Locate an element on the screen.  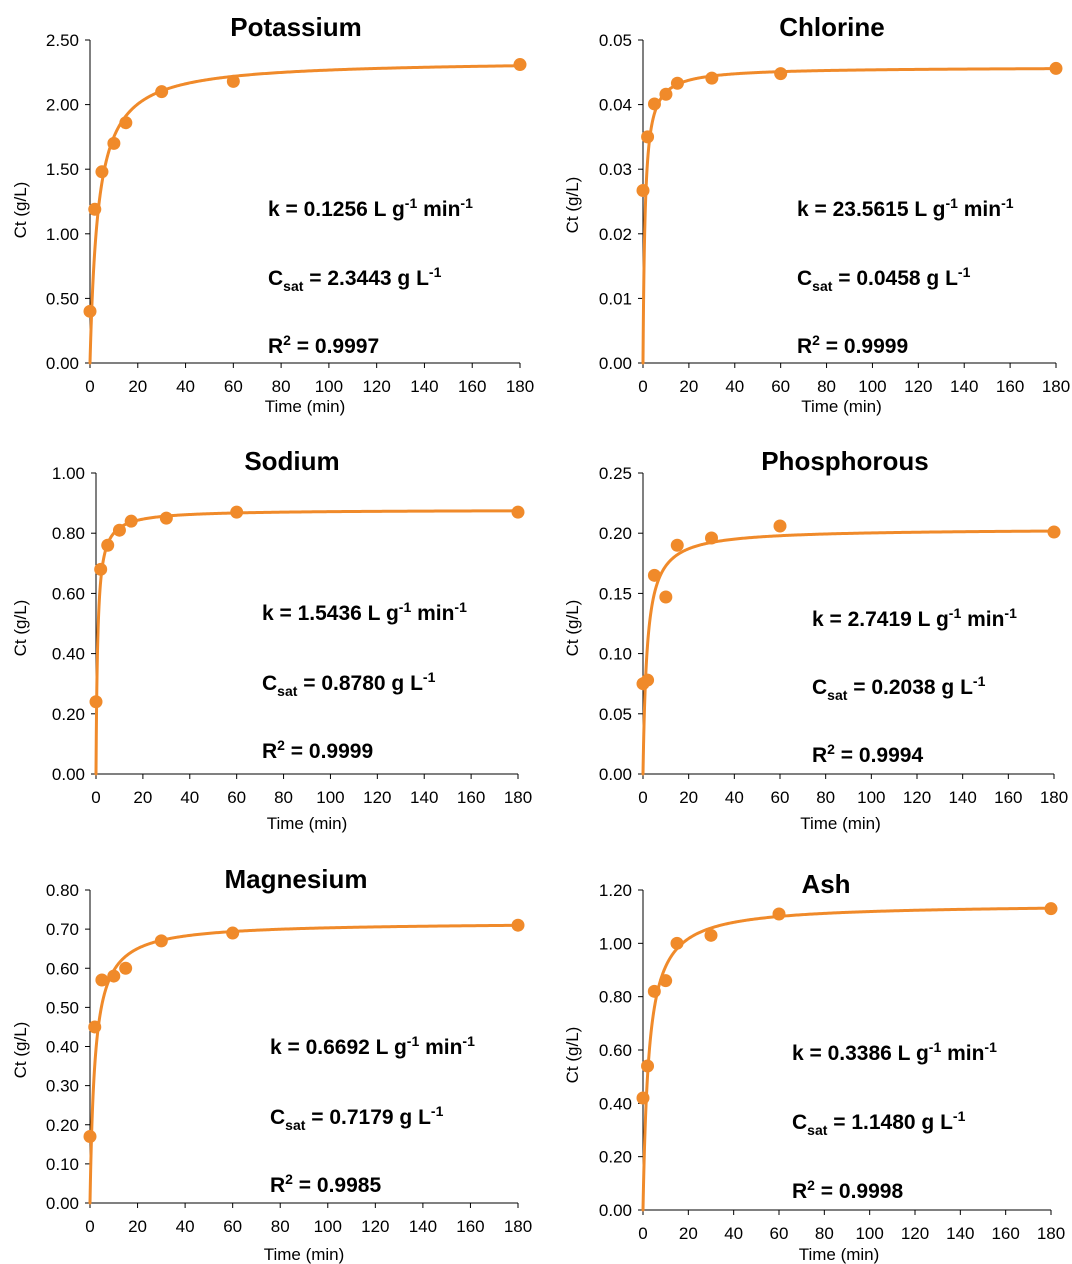
y-tick-label: 0.50 is located at coordinates (62, 1007).